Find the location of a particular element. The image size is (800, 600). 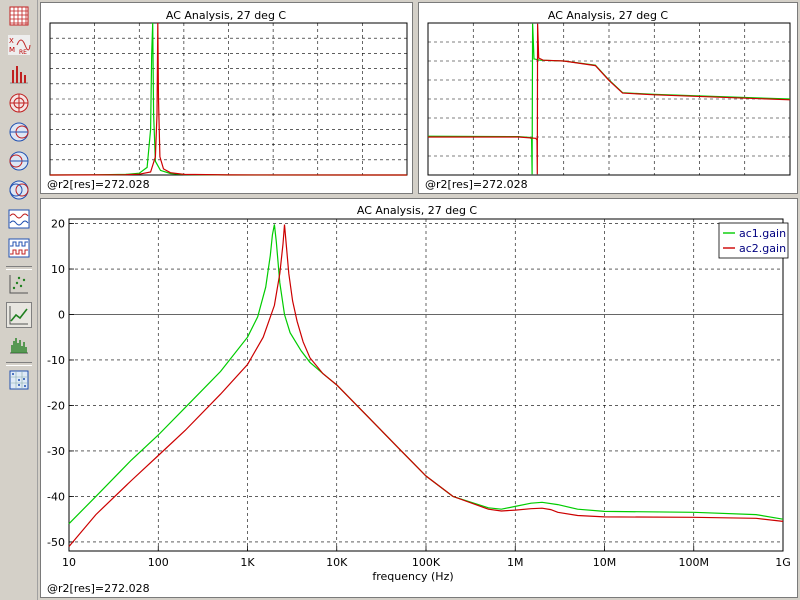

x-tick-label: 100K is located at coordinates (426, 562).